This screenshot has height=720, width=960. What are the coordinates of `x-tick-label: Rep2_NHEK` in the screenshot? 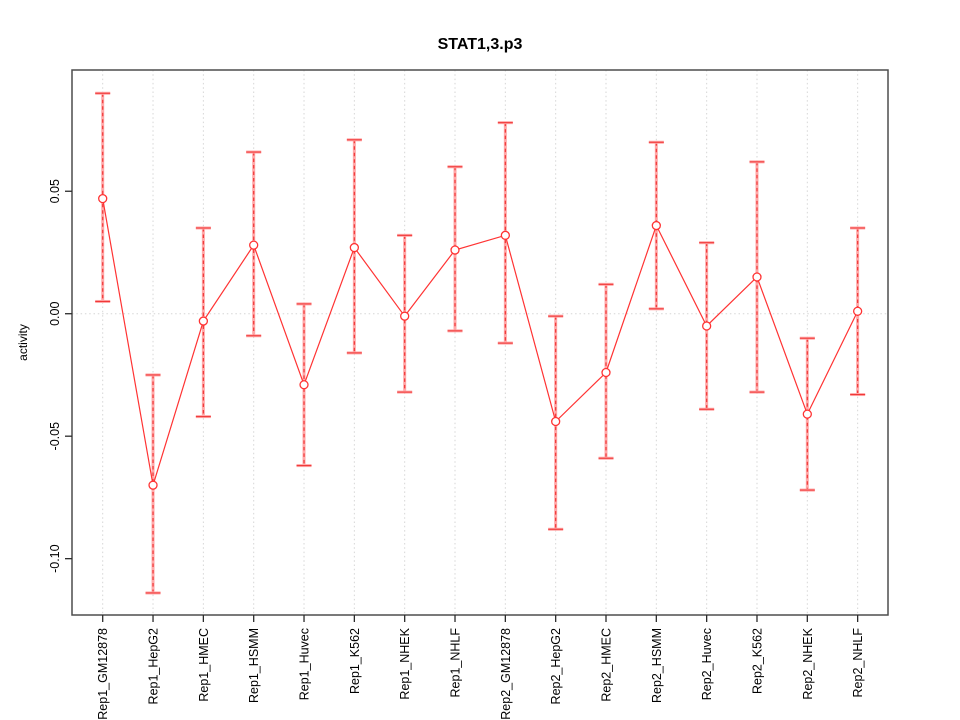 It's located at (808, 663).